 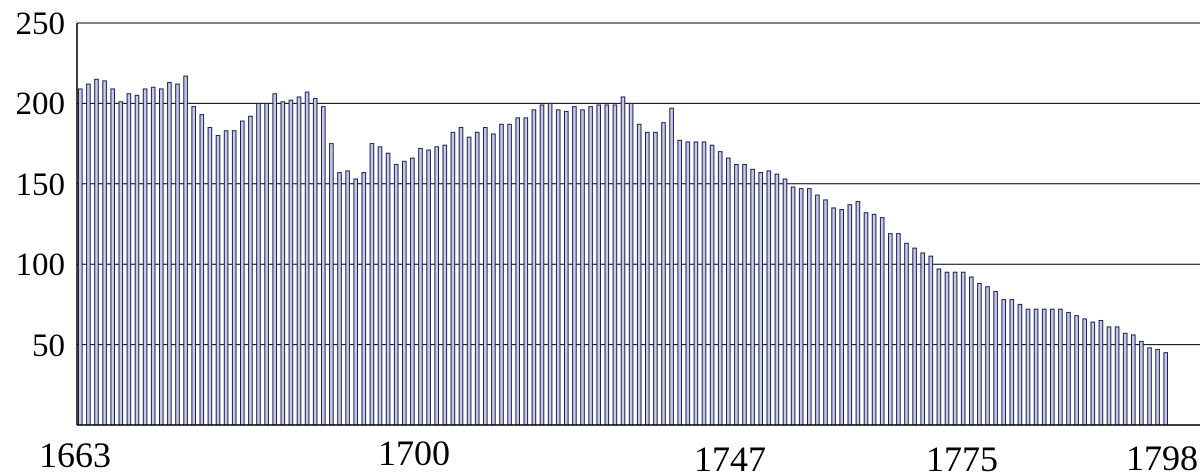 I want to click on x-tick-label: 1663, so click(x=75, y=455).